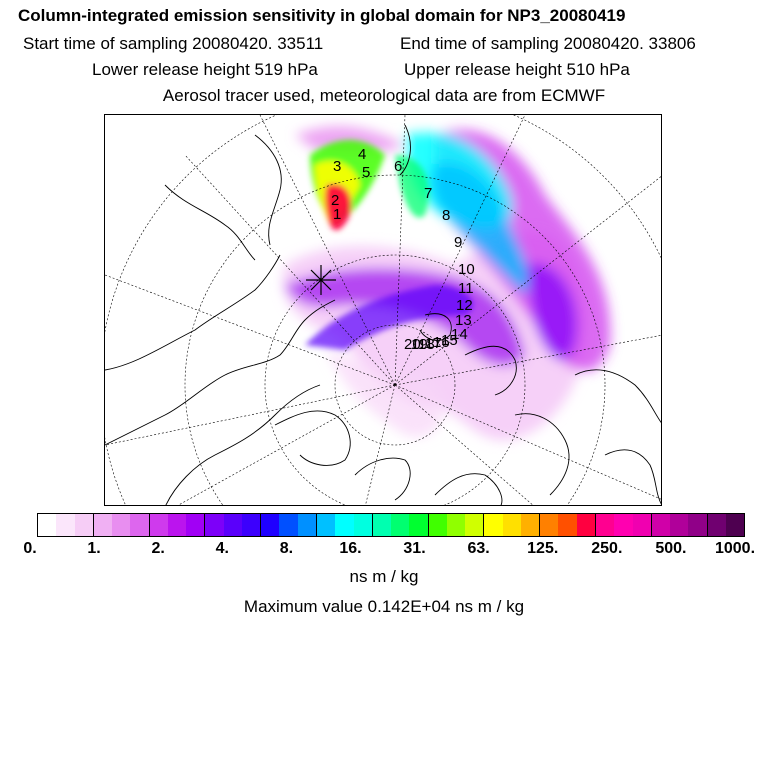 This screenshot has width=768, height=768. Describe the element at coordinates (173, 43) in the screenshot. I see `start-time-label: Start time of sampling 20080420. 33511` at that location.